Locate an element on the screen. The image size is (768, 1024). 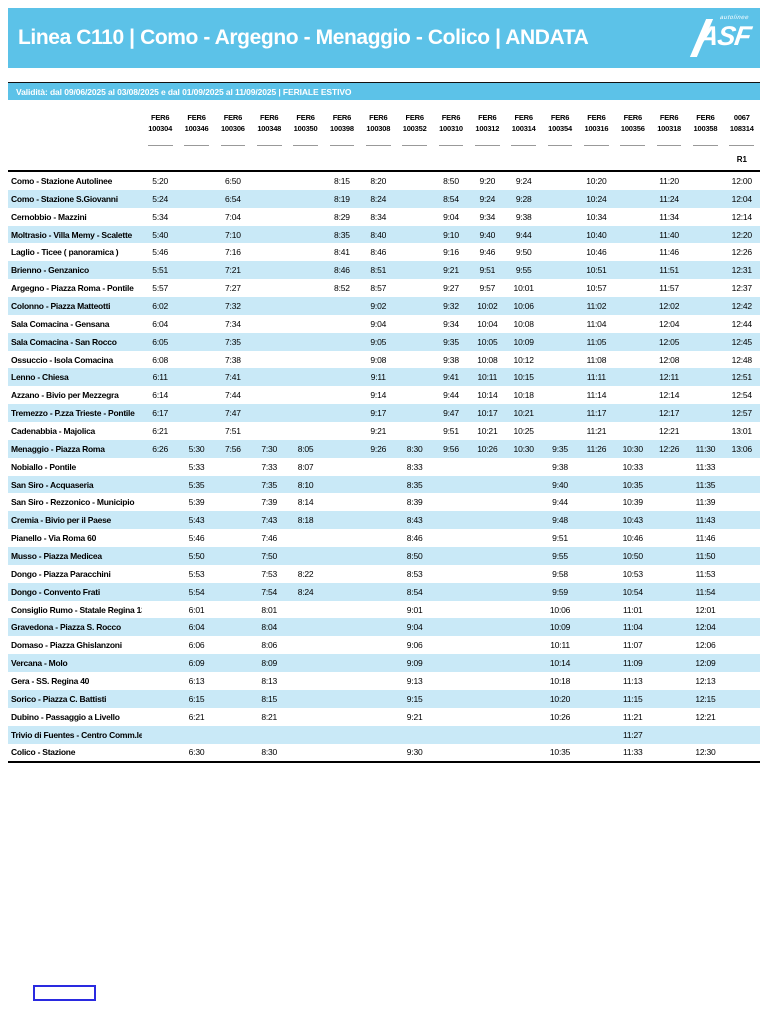
time-cell: 11:27 is located at coordinates (632, 734).